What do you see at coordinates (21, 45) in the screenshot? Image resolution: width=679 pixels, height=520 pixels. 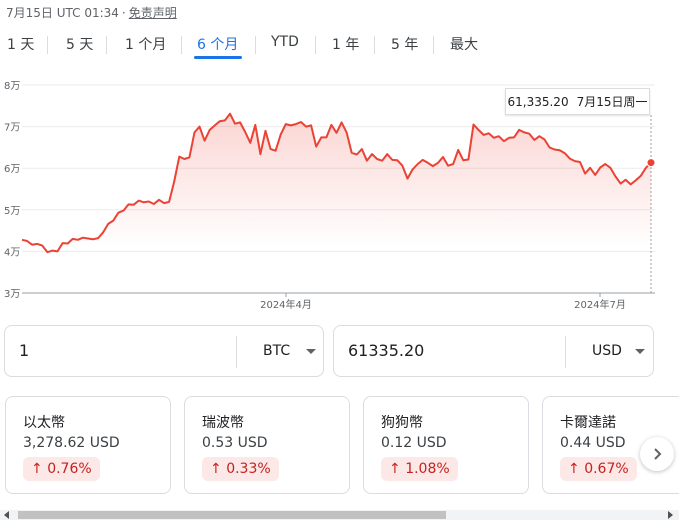 I see `tab-1d: 1 天` at bounding box center [21, 45].